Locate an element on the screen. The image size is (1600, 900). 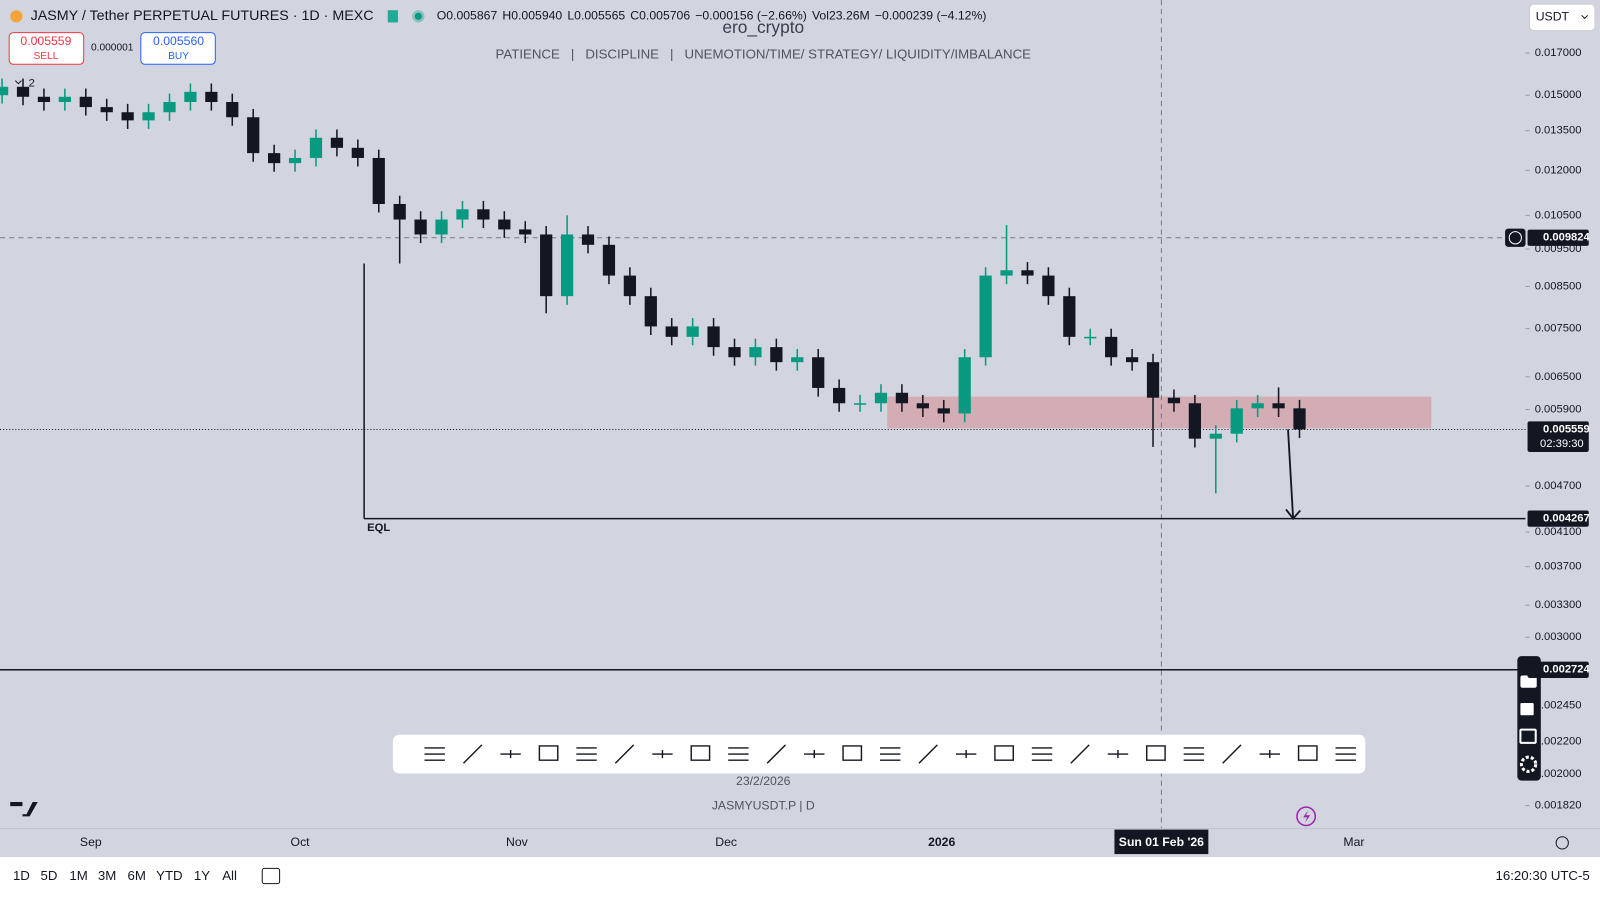
tv-logo is located at coordinates (24, 809).